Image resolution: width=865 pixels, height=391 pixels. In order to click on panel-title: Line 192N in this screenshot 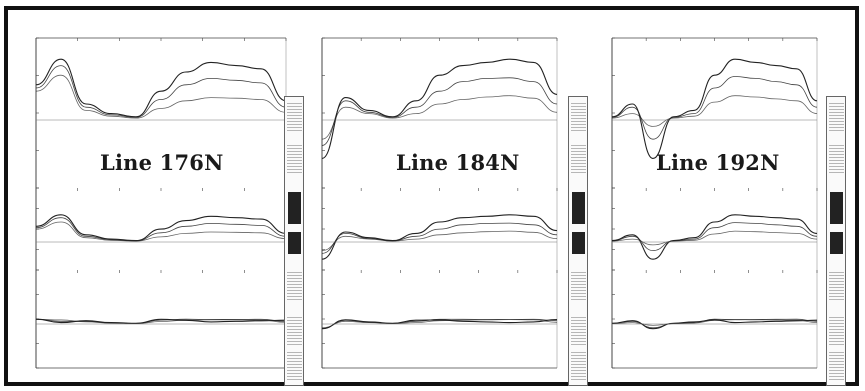, I will do `click(718, 162)`.